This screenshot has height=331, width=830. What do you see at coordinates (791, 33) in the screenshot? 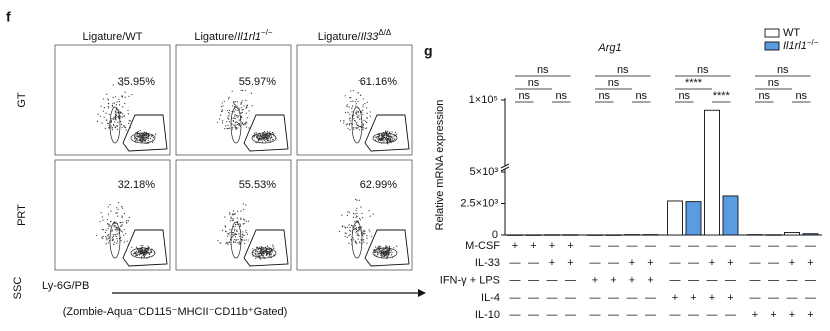
I see `text-part: WT` at bounding box center [791, 33].